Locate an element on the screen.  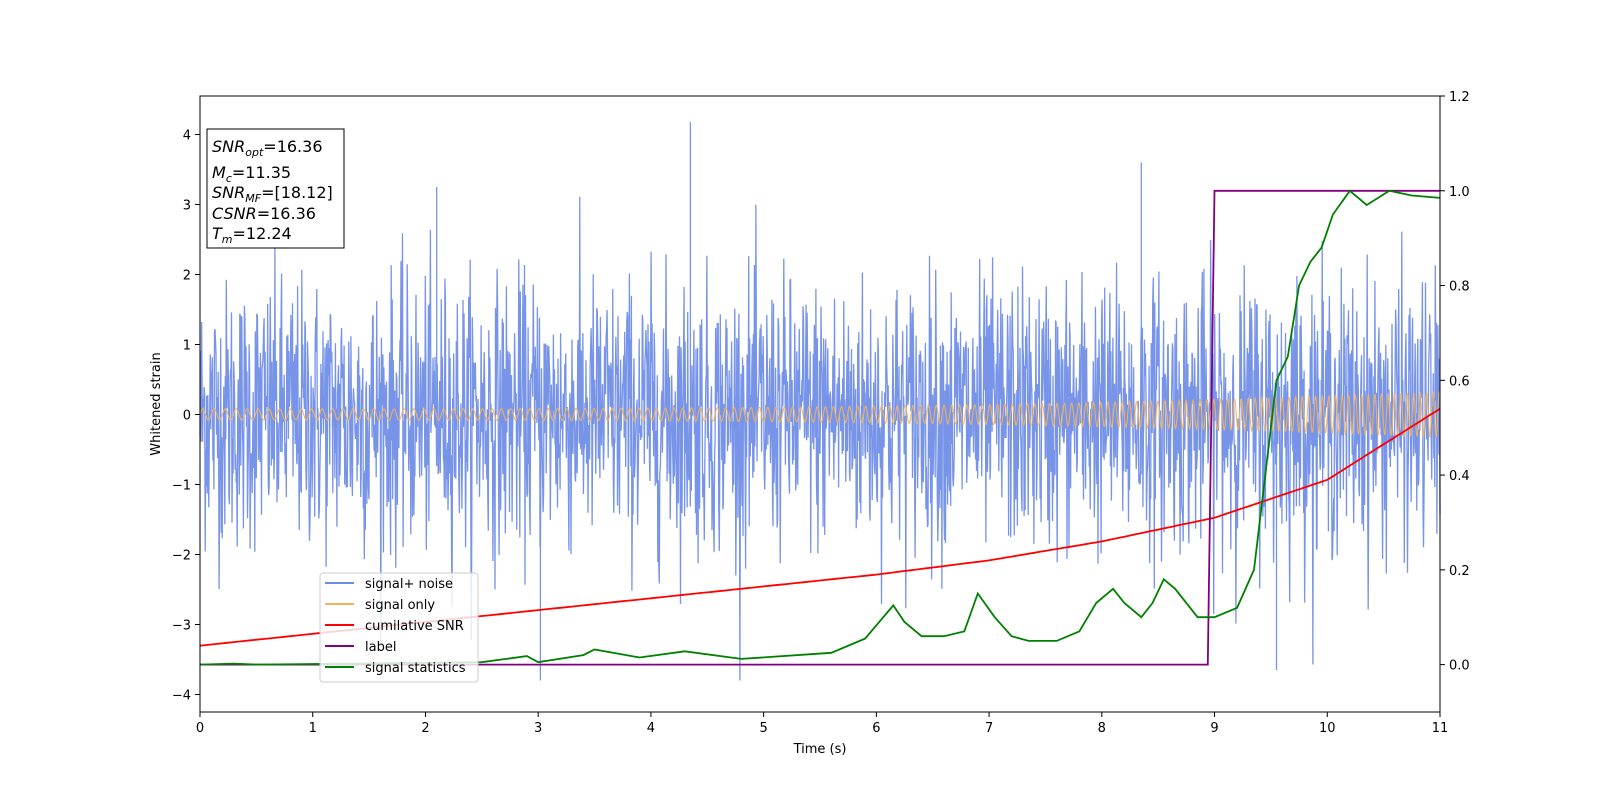
y2-tick-label: 0.8 is located at coordinates (1459, 287).